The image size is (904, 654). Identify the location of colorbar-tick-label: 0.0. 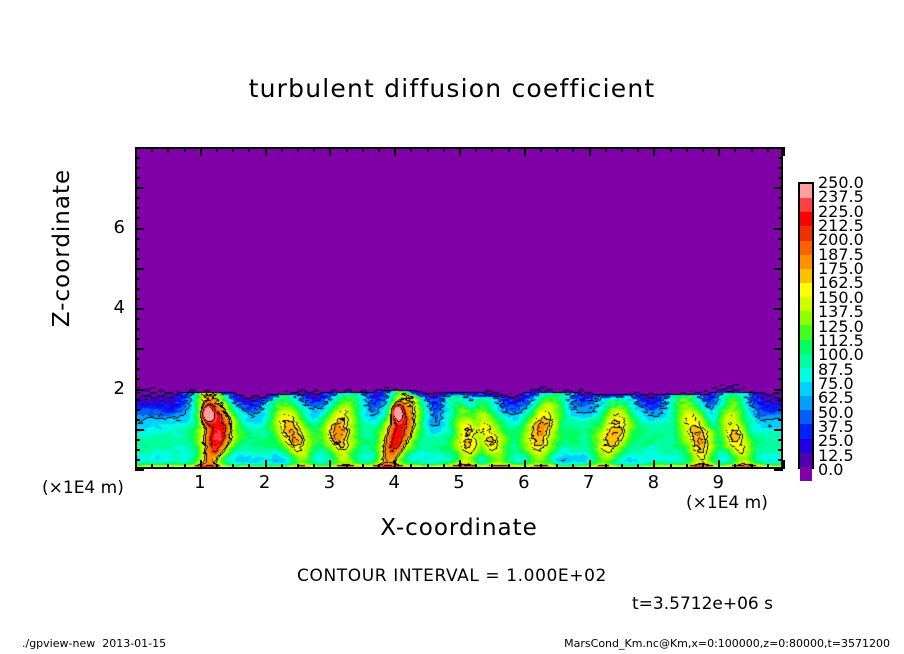
(831, 469).